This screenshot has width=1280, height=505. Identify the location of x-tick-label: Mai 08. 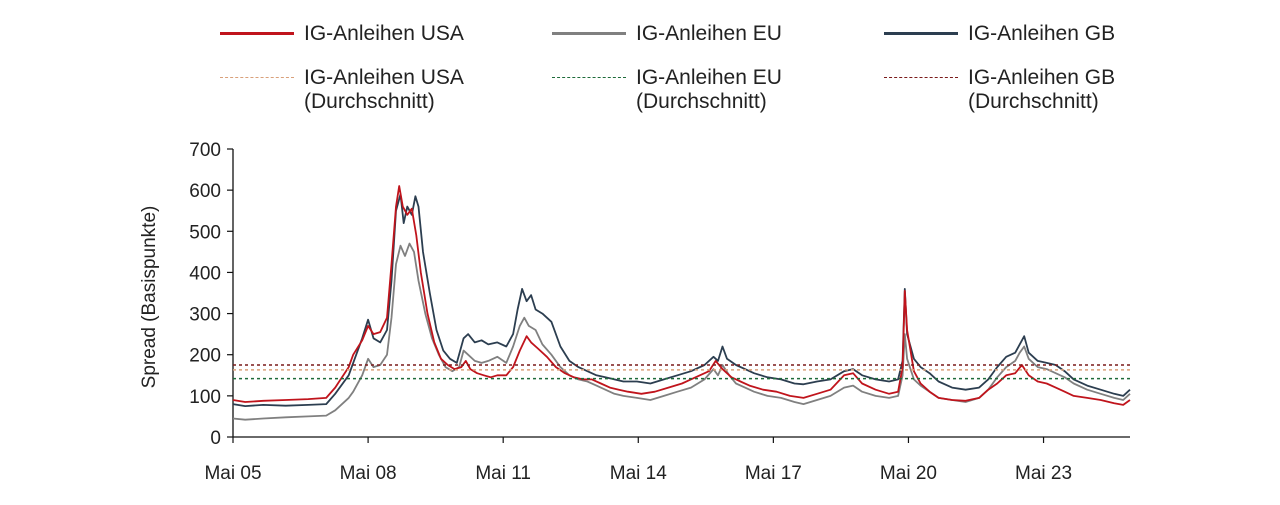
(368, 473).